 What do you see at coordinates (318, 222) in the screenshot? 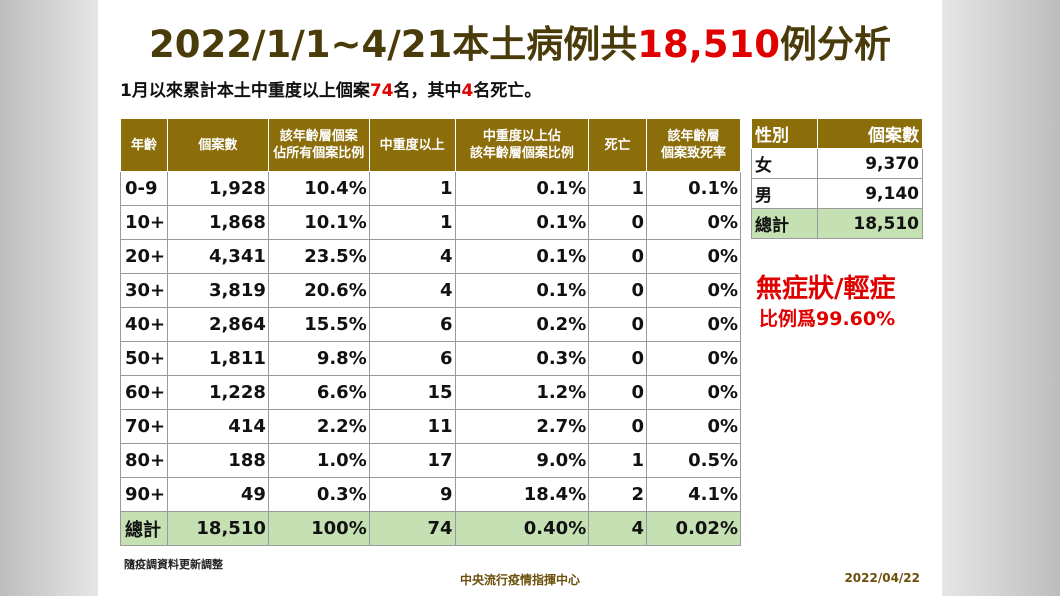
I see `age-ratio-cell: 10.1%` at bounding box center [318, 222].